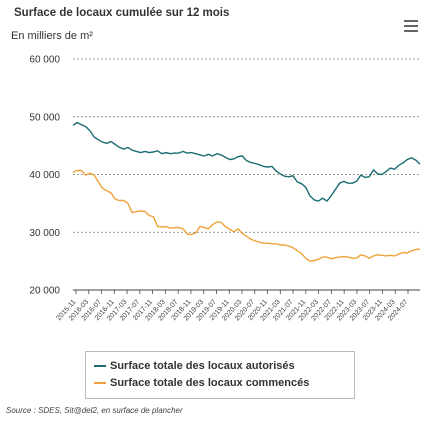  What do you see at coordinates (44, 60) in the screenshot?
I see `y-tick-label: 60 000` at bounding box center [44, 60].